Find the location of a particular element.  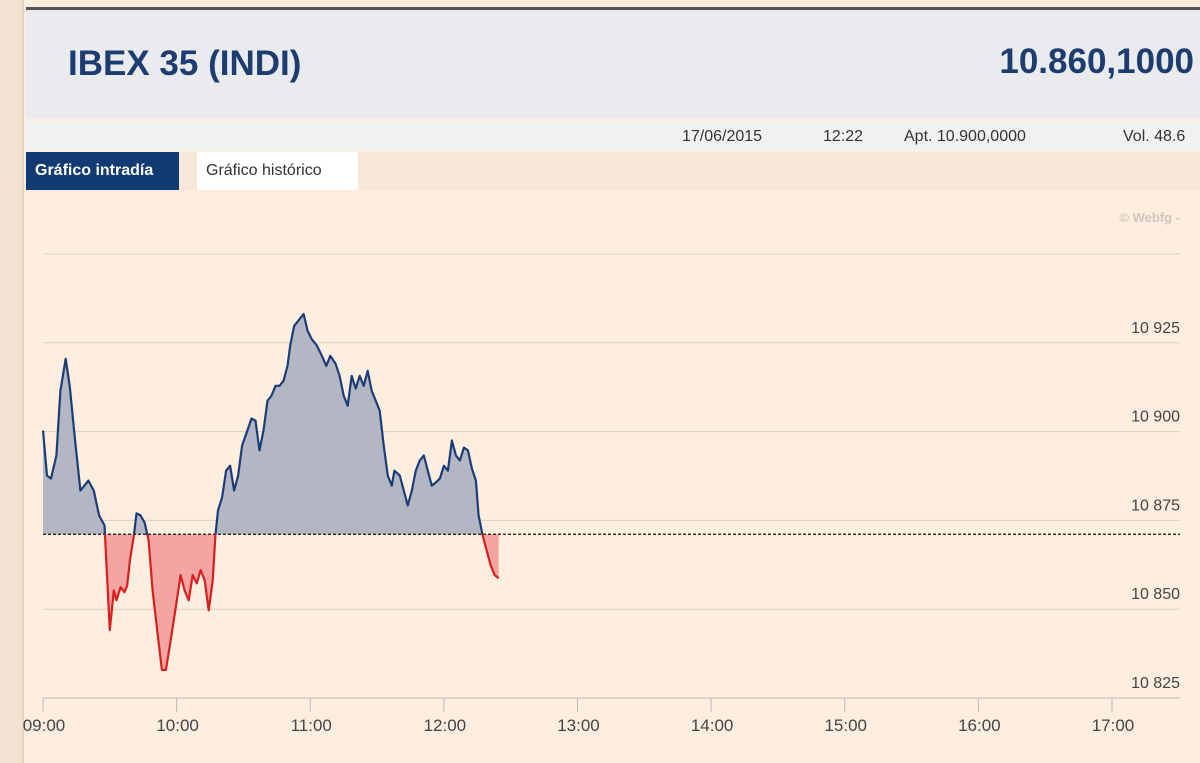

tab: Gráfico histórico is located at coordinates (277, 171).